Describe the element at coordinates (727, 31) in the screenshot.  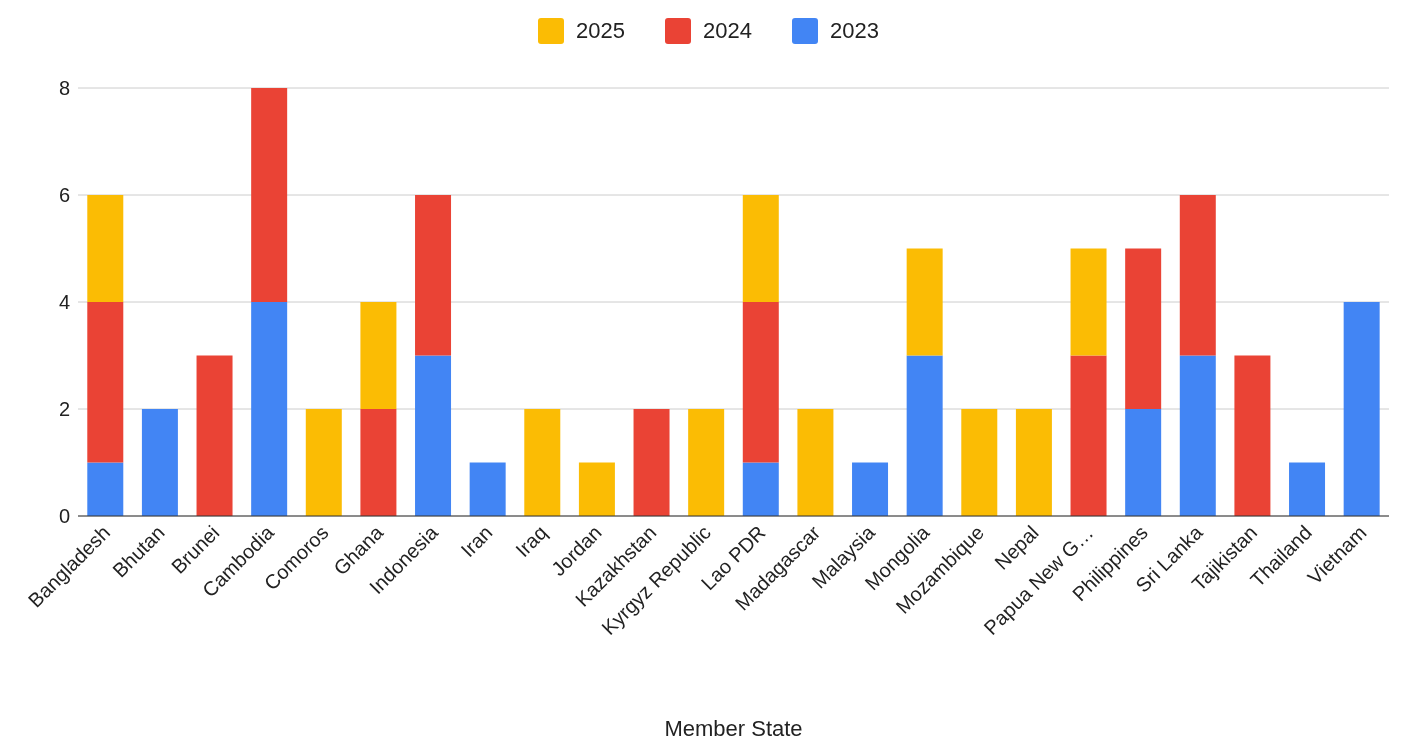
I see `legend-label: 2024` at that location.